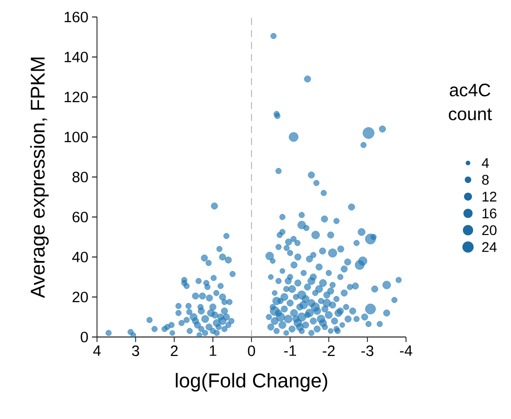  Describe the element at coordinates (213, 351) in the screenshot. I see `x-tick-label: 1` at that location.